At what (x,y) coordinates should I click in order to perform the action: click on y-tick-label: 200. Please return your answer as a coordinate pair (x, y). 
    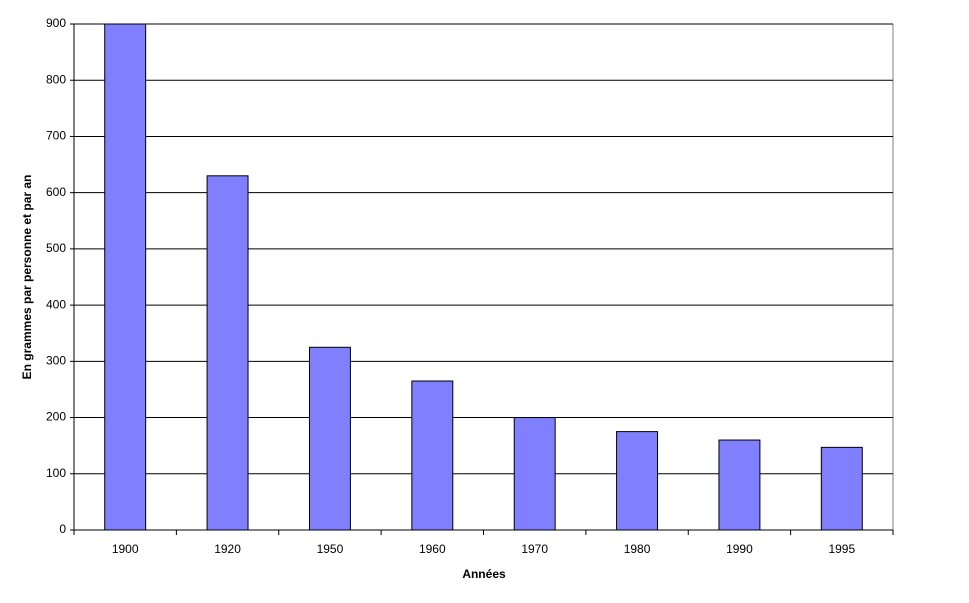
    Looking at the image, I should click on (56, 417).